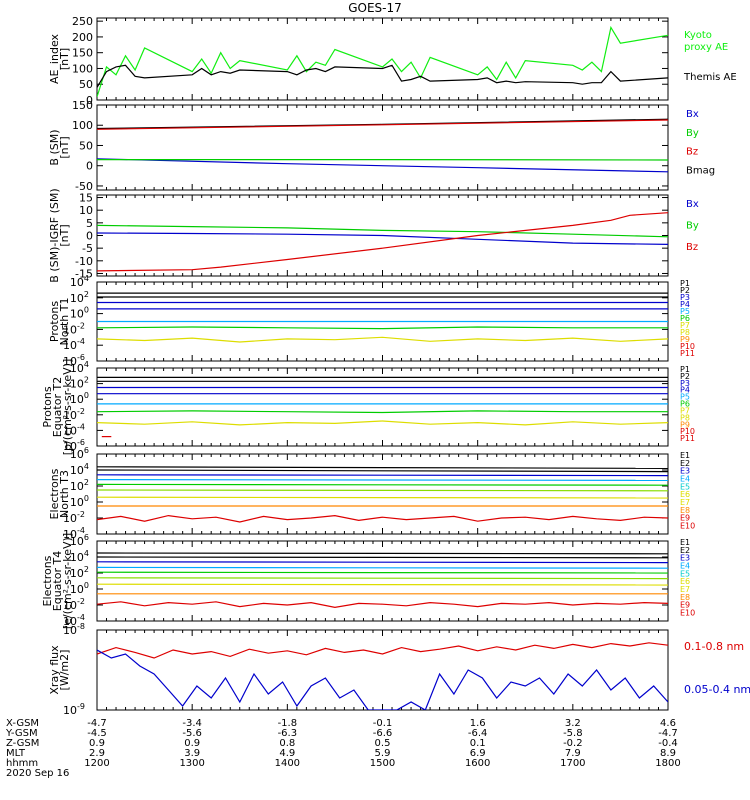  I want to click on series-line-e7, so click(382, 497).